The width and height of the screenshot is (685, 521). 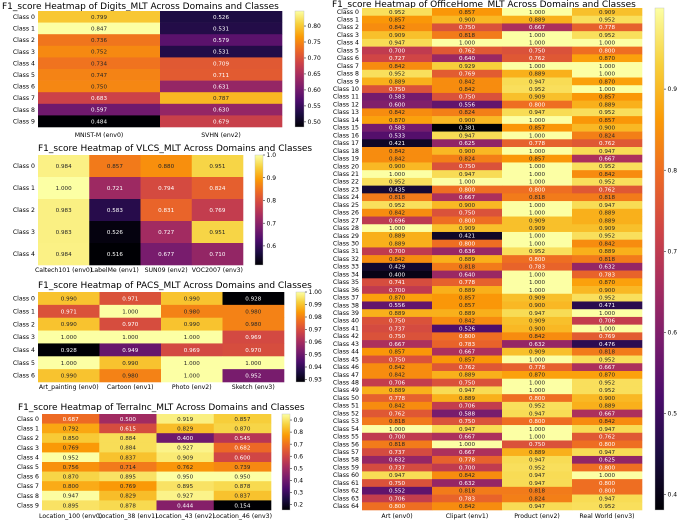 What do you see at coordinates (346, 128) in the screenshot?
I see `row-label: Class 15` at bounding box center [346, 128].